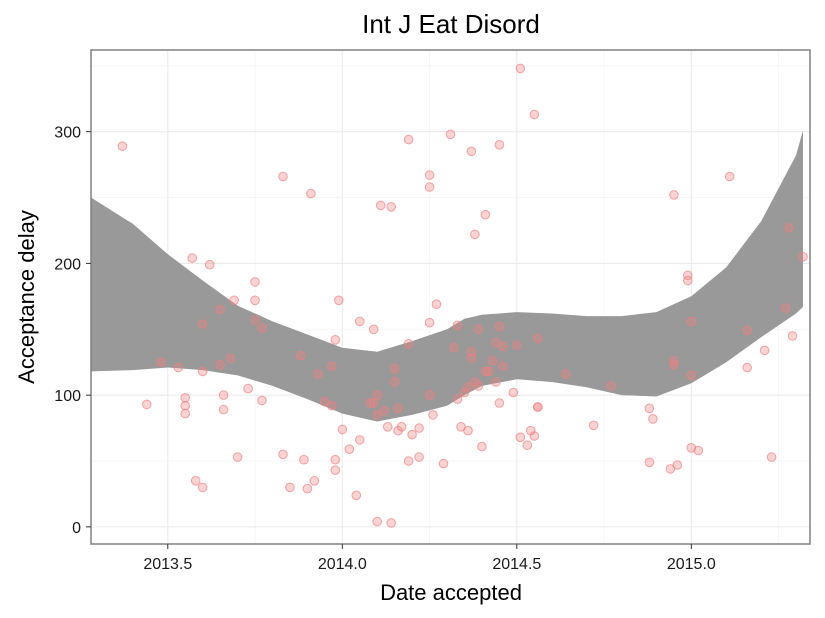 This screenshot has height=618, width=825. I want to click on x-tick-label: 2014.5, so click(516, 564).